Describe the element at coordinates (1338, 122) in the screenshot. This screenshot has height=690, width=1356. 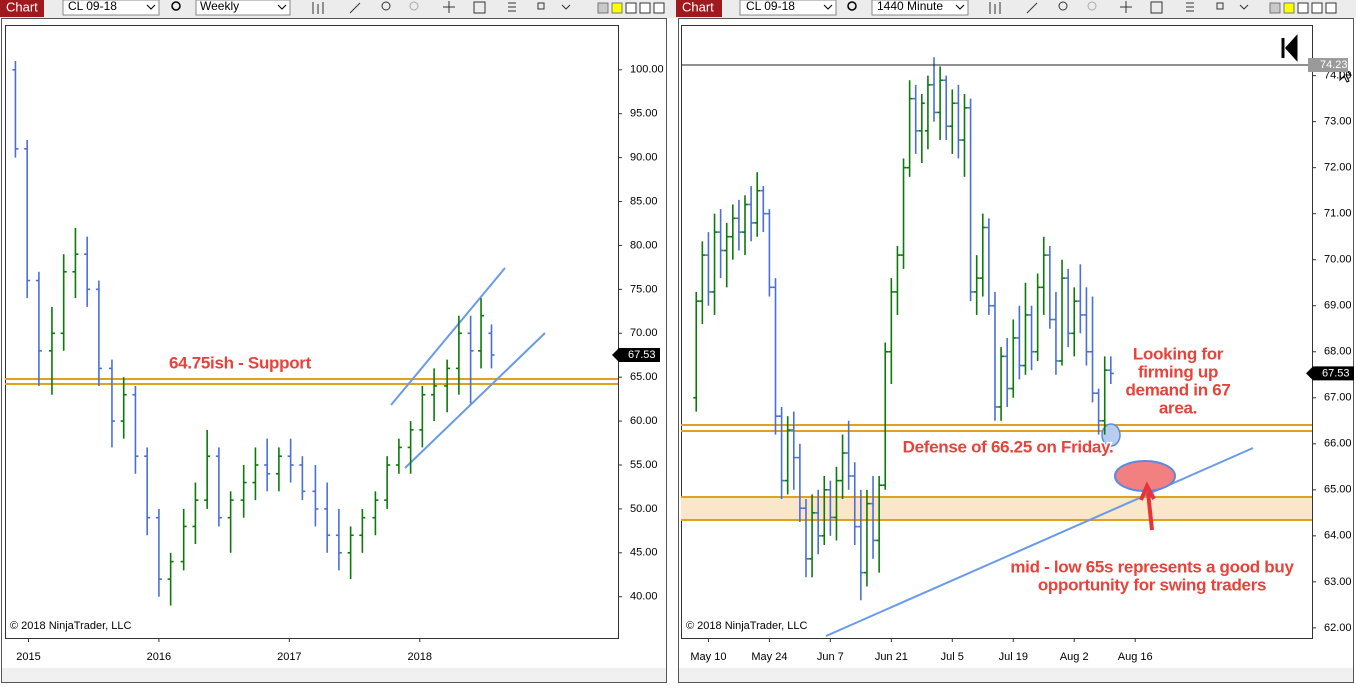
I see `y-tick-label: 73.00` at that location.